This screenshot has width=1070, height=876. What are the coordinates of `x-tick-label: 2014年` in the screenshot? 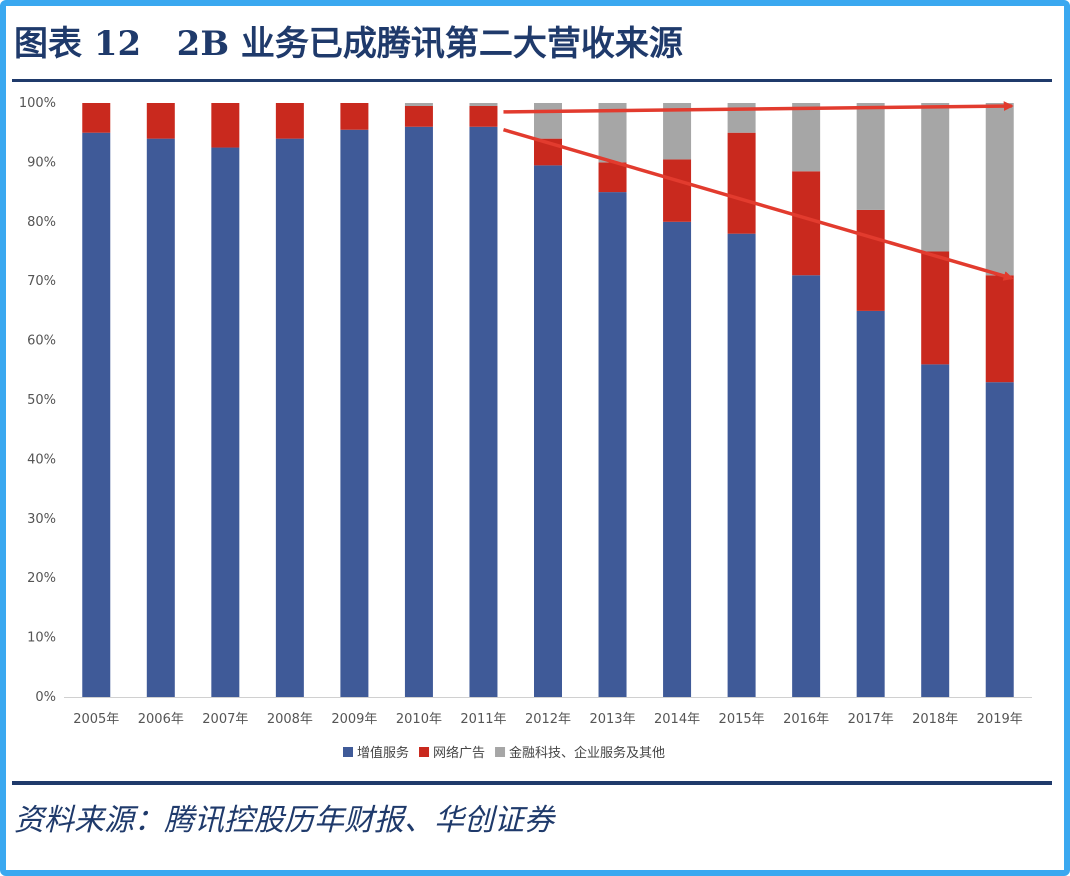 It's located at (677, 719).